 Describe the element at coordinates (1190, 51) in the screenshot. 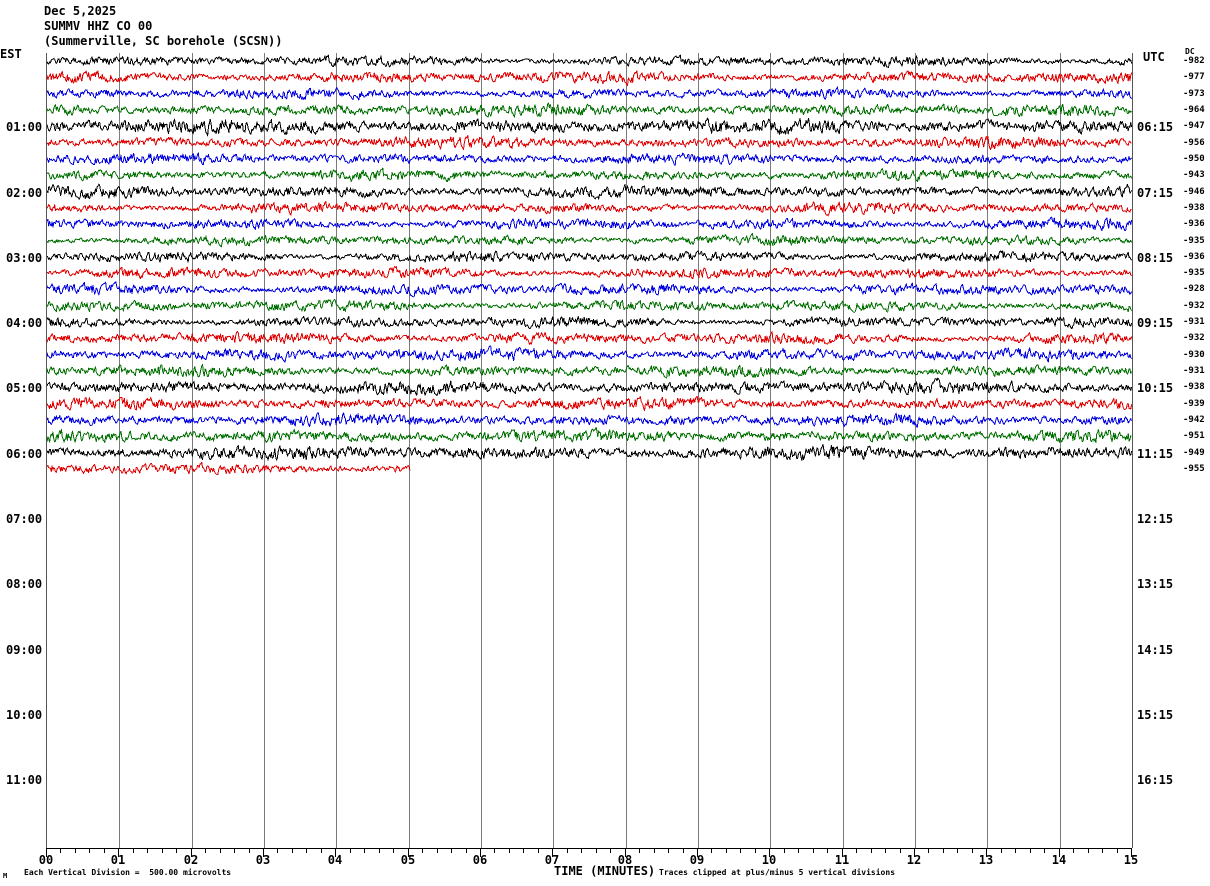

I see `dc-column-header: DC` at that location.